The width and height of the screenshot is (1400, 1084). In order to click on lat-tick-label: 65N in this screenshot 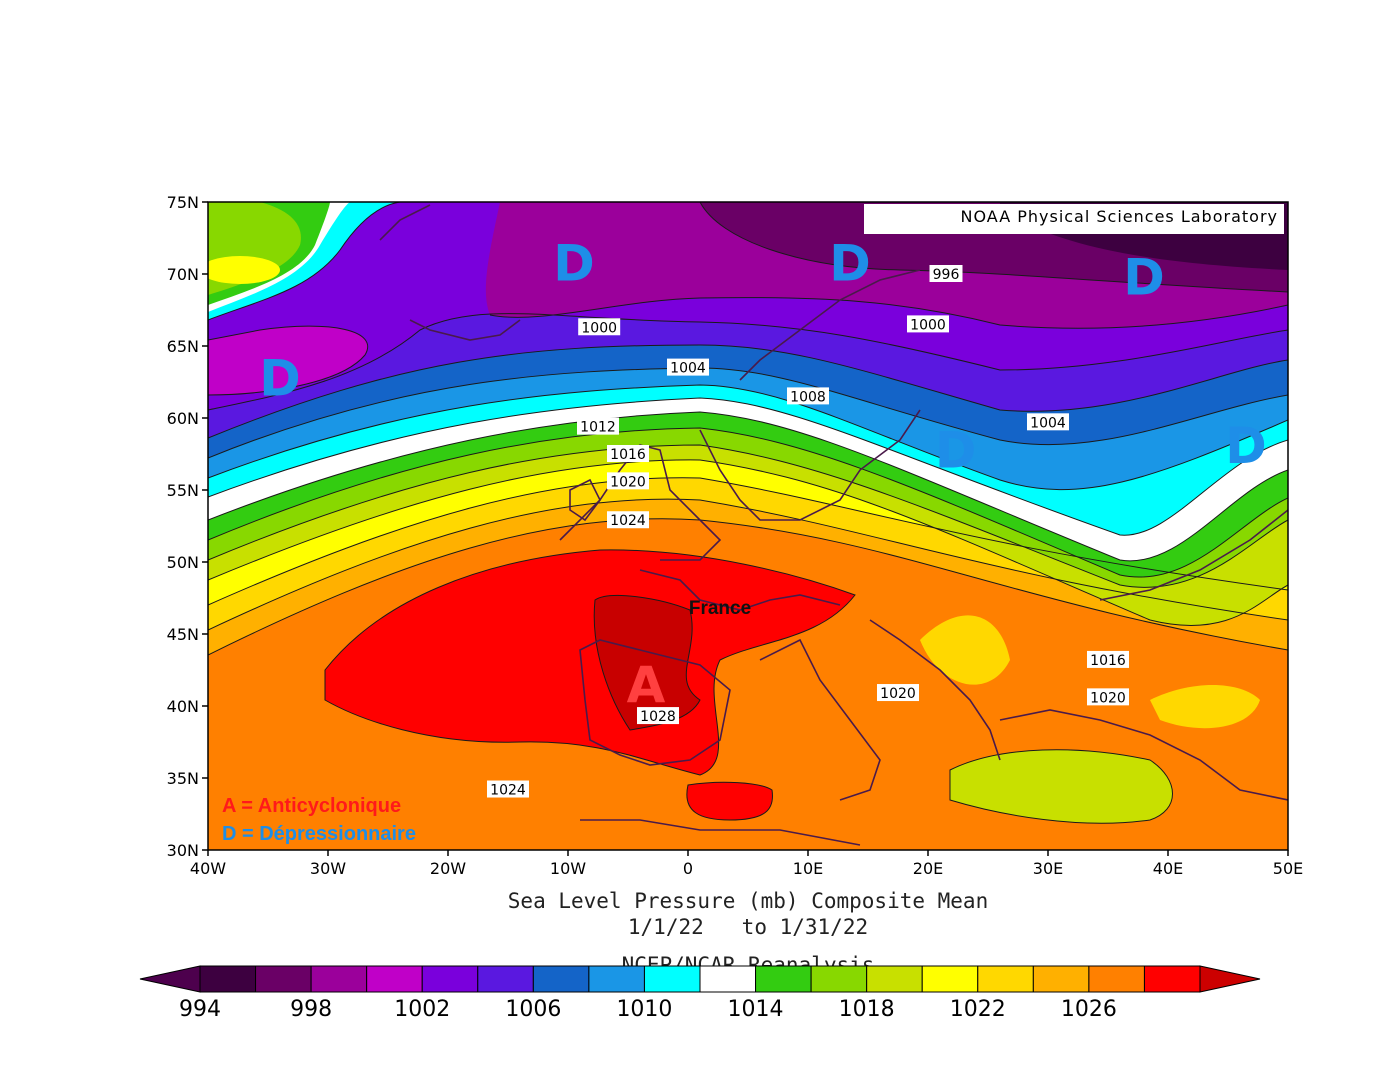, I will do `click(183, 346)`.